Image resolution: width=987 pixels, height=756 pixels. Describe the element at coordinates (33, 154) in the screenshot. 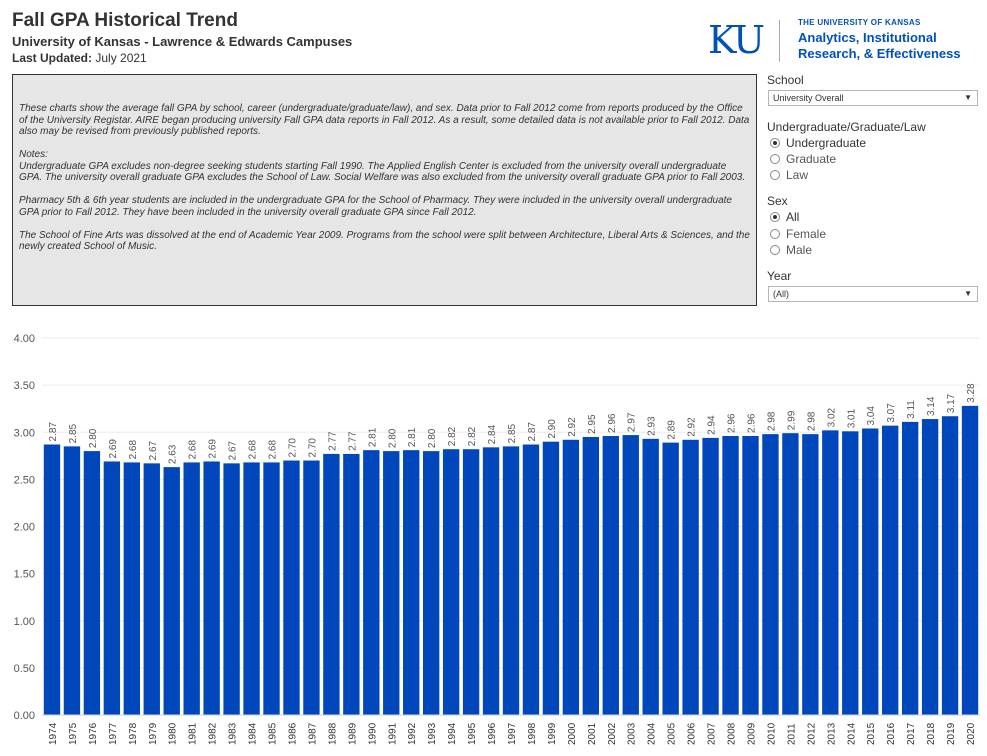

I see `notes-heading: Notes:` at that location.